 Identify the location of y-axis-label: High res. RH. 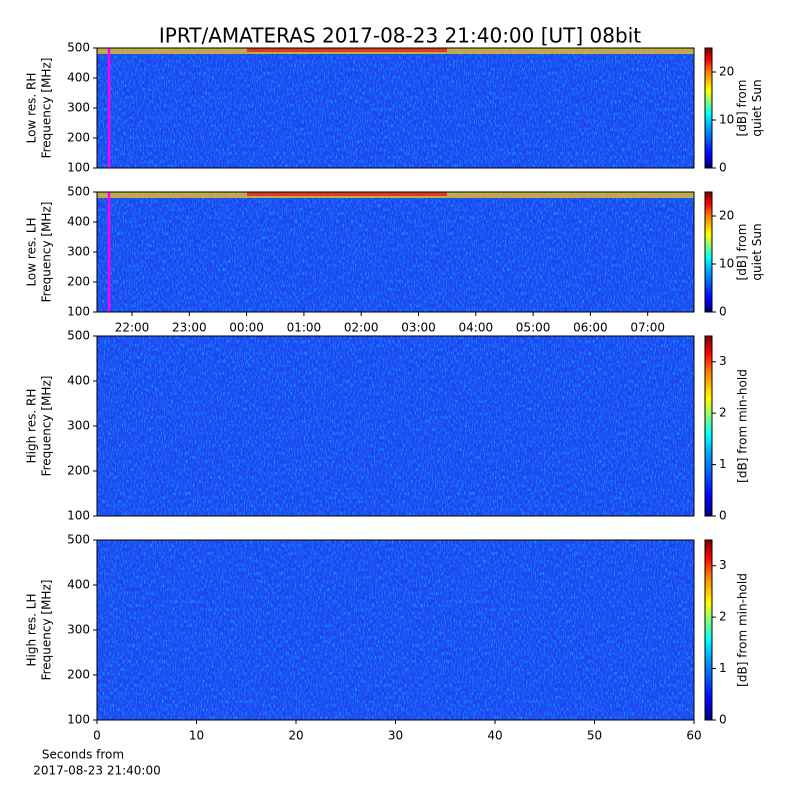
(32, 426).